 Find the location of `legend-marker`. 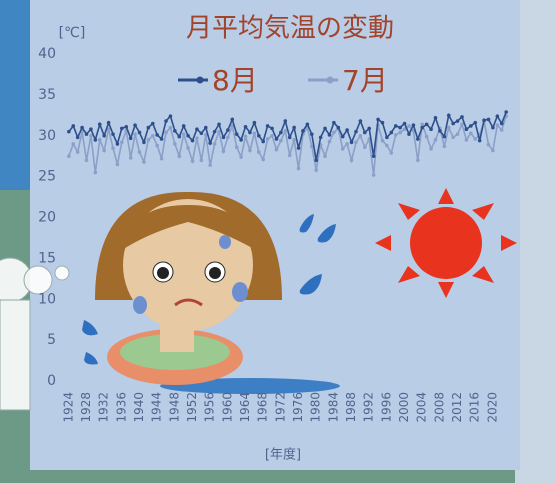

legend-marker is located at coordinates (330, 80).